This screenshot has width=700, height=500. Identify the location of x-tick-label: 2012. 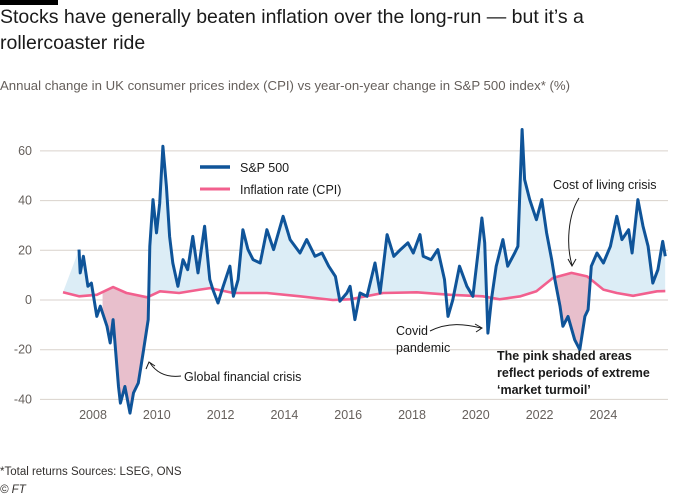
(221, 415).